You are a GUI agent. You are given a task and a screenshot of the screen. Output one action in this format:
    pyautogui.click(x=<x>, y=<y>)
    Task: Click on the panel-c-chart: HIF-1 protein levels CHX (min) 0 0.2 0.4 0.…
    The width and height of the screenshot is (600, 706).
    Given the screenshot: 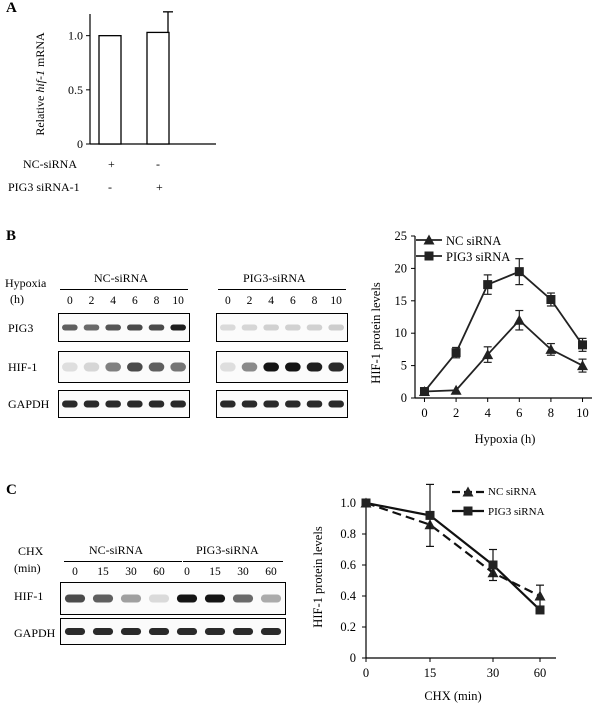 What is the action you would take?
    pyautogui.click(x=433, y=593)
    